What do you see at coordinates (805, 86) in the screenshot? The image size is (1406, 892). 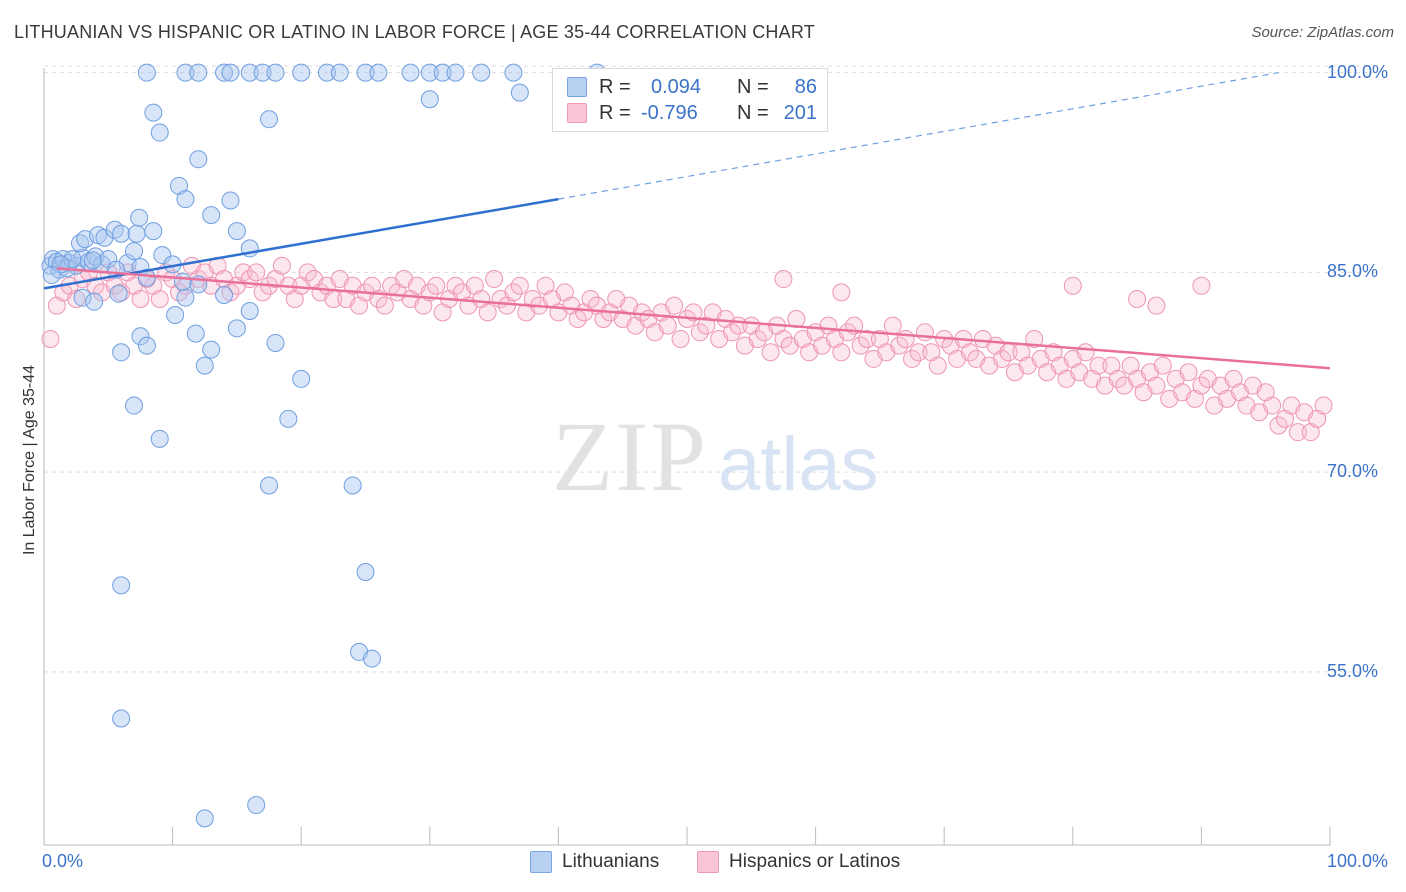 I see `legend-n-value: 86` at bounding box center [805, 86].